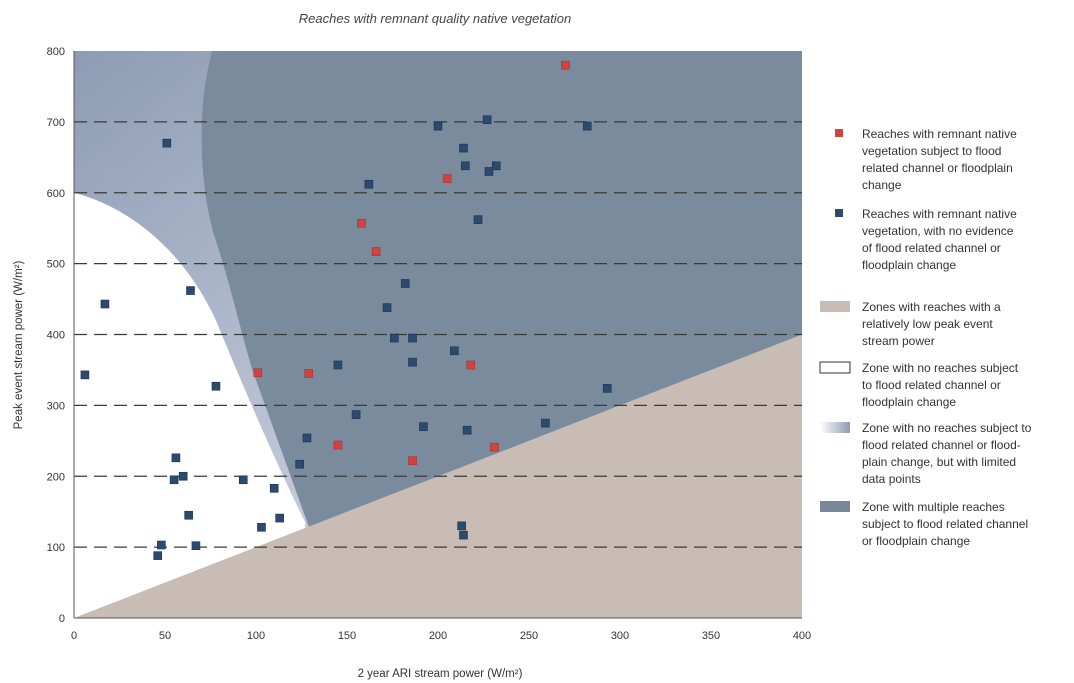  Describe the element at coordinates (916, 541) in the screenshot. I see `legend-label: or floodplain change` at that location.